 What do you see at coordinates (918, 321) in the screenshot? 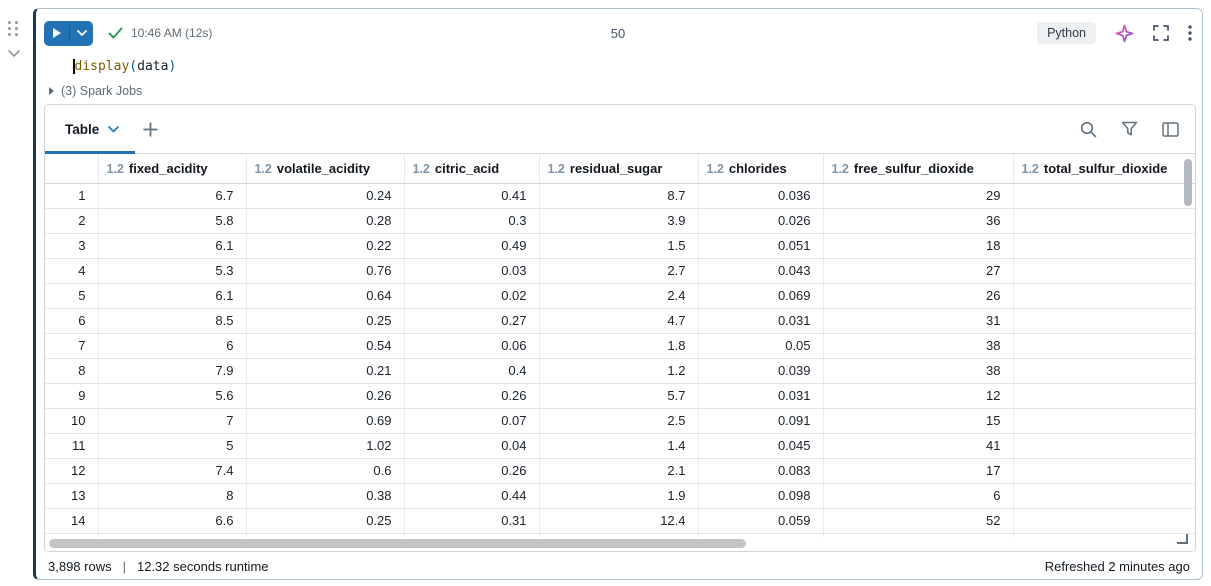
I see `table-cell: 31` at bounding box center [918, 321].